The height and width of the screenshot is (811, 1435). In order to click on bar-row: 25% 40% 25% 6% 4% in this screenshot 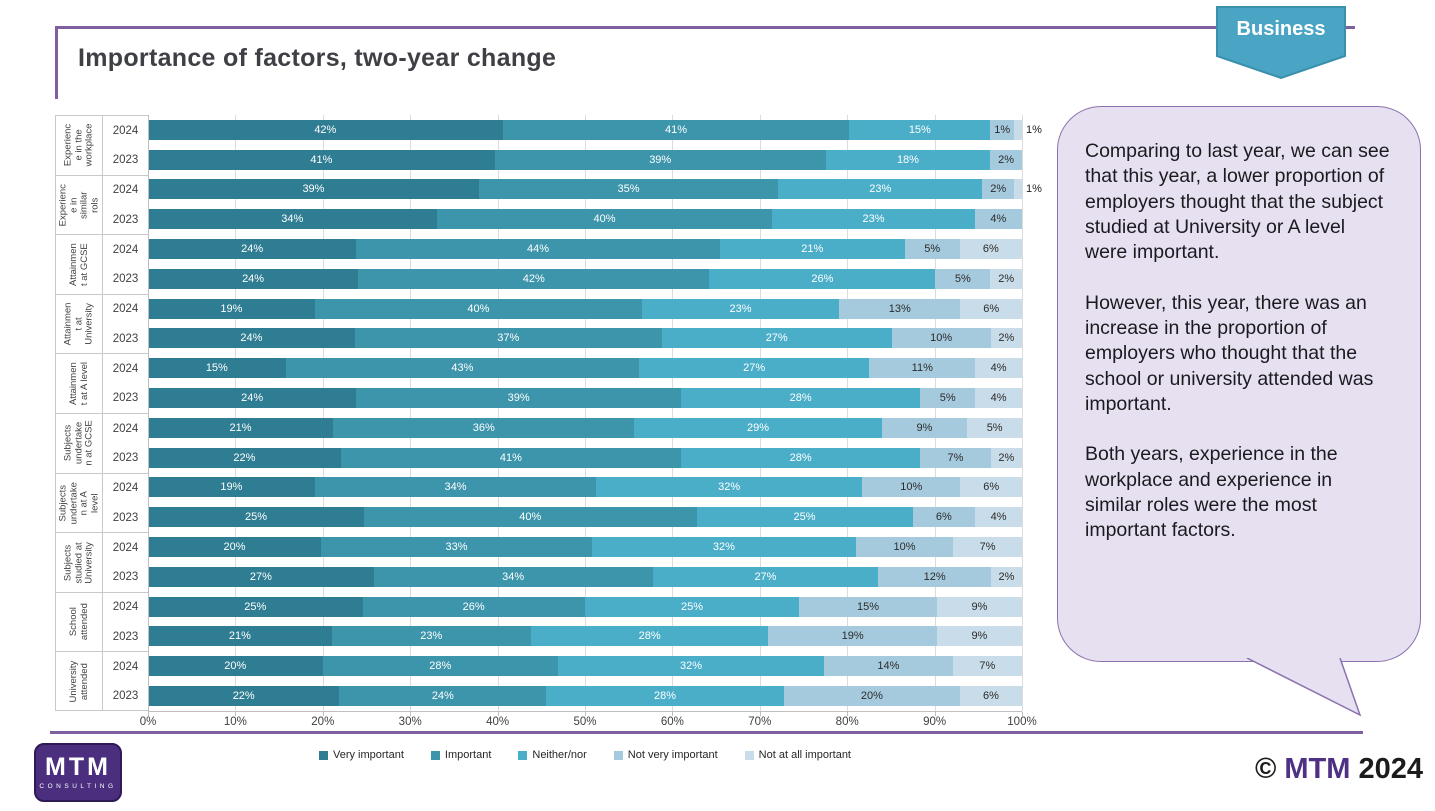, I will do `click(585, 517)`.